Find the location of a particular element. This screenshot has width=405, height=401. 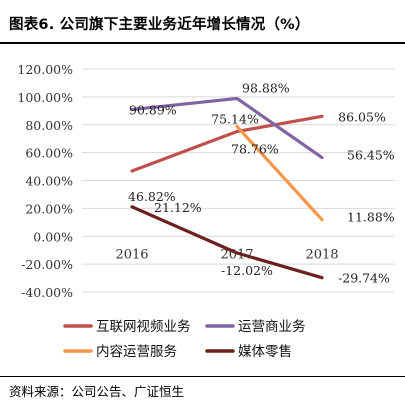

data-label: 86.05% is located at coordinates (362, 116).